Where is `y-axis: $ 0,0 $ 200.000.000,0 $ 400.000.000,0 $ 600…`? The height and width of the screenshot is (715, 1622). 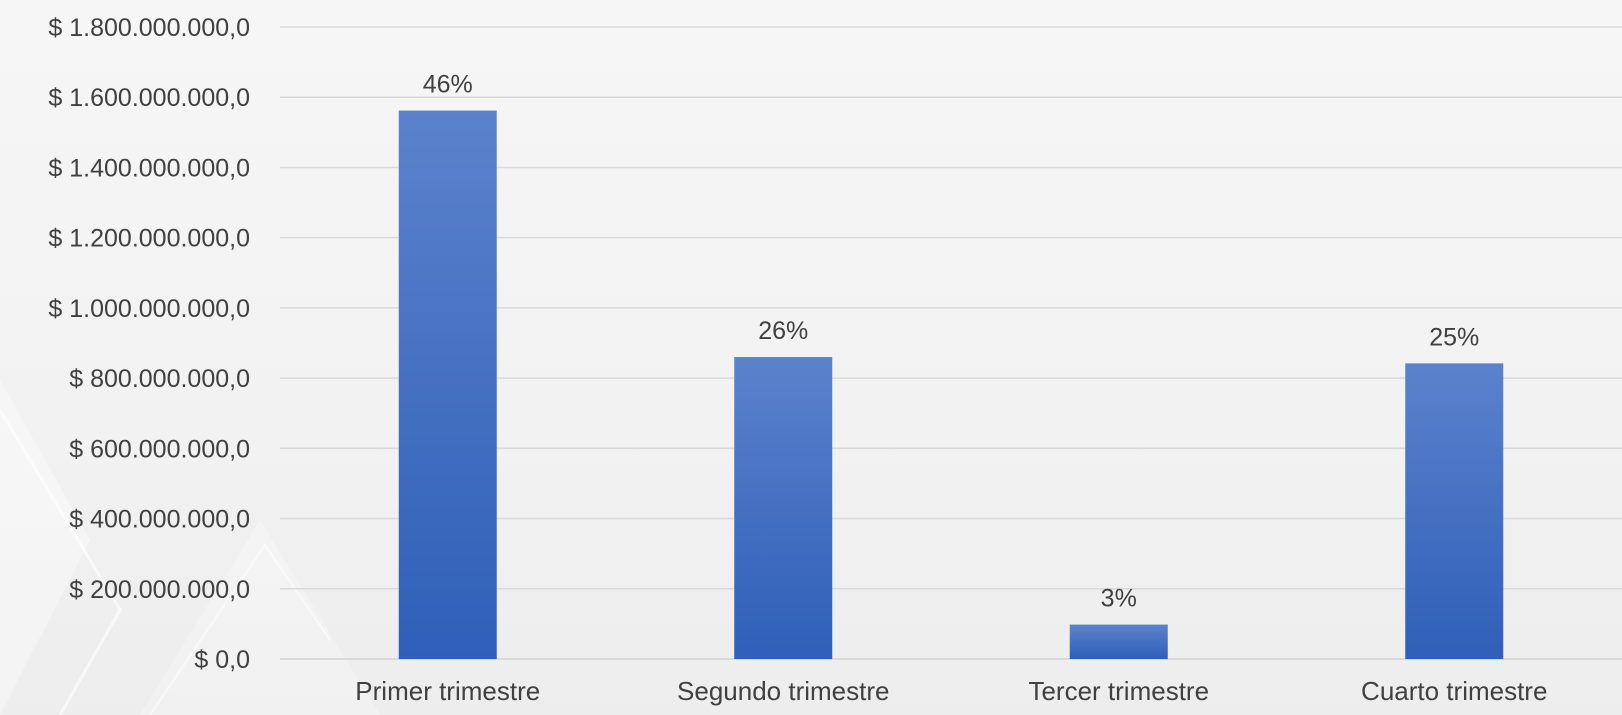
y-axis: $ 0,0 $ 200.000.000,0 $ 400.000.000,0 $ 600… is located at coordinates (149, 344).